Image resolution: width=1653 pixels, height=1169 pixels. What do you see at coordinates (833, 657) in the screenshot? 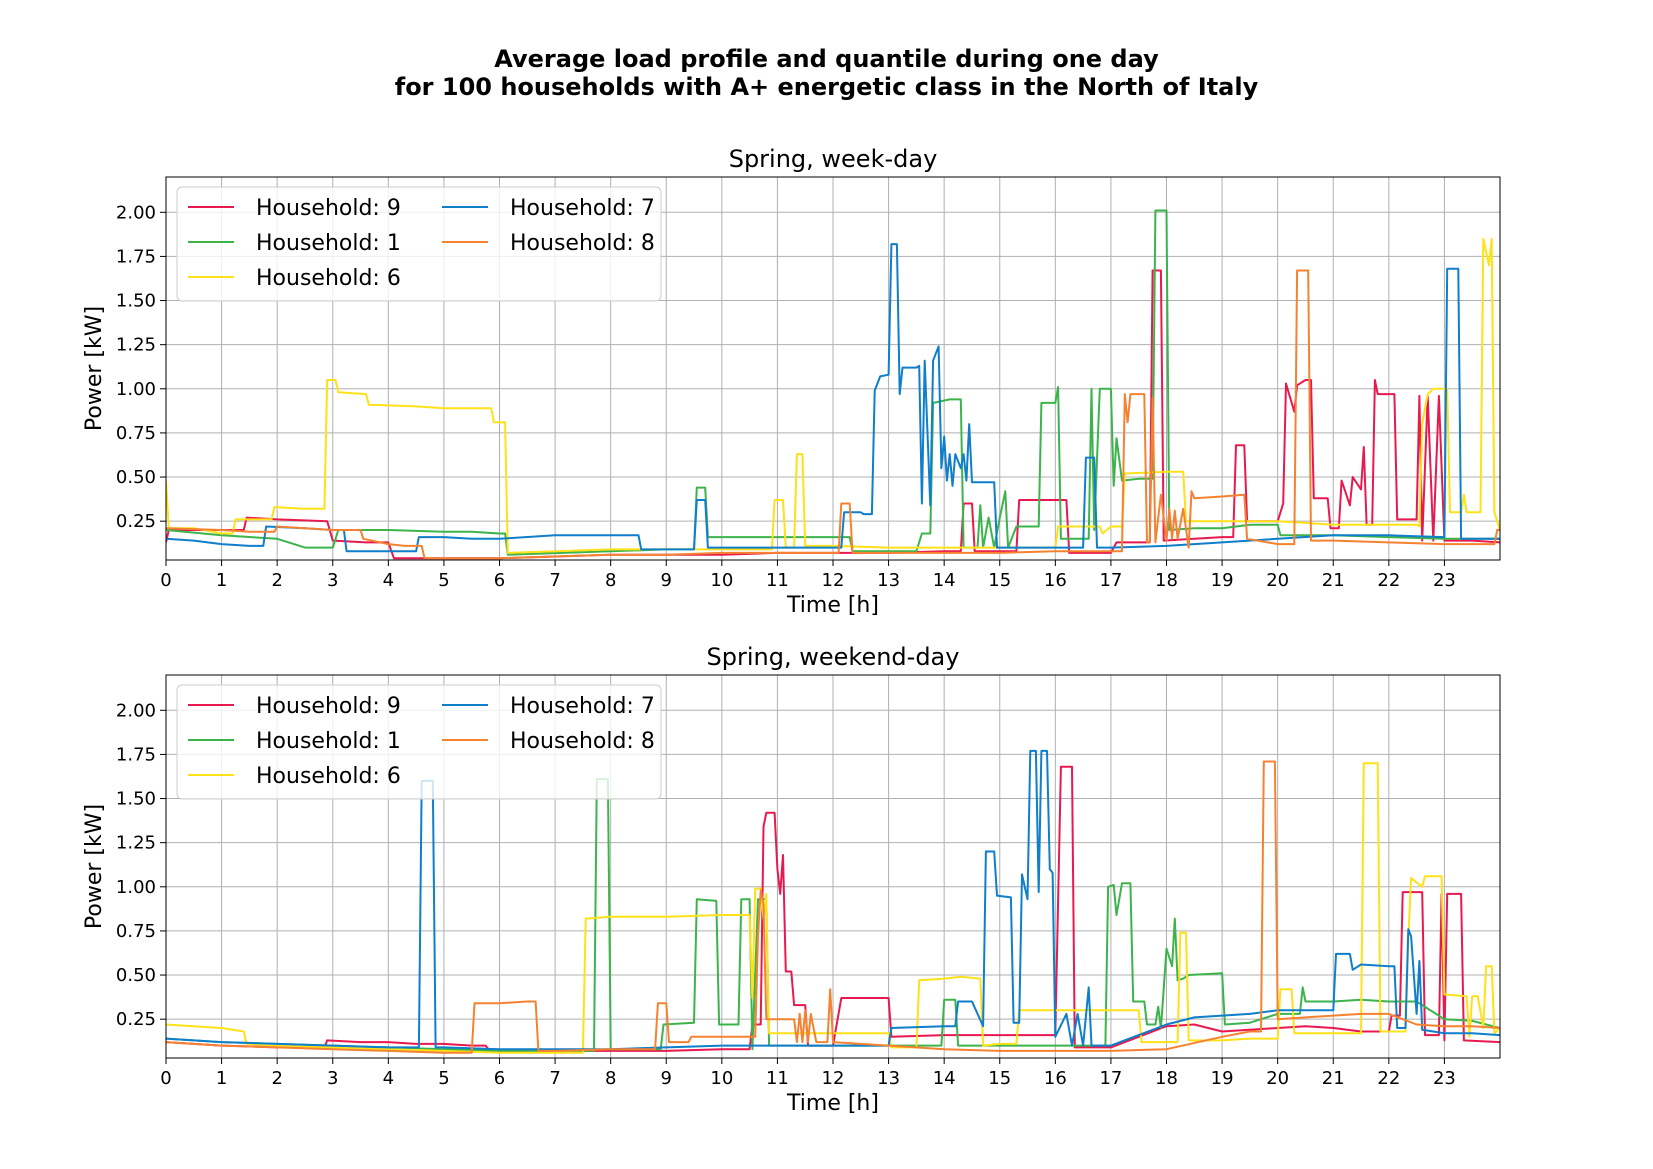
I see `chart-title: Spring, weekend-day` at bounding box center [833, 657].